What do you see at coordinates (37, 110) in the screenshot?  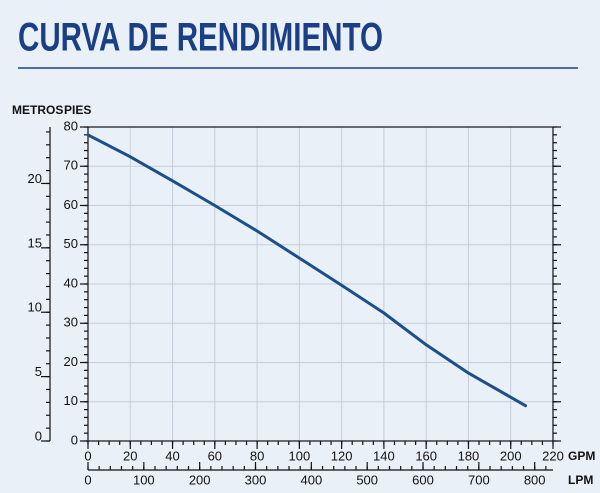 I see `y2-axis-label: METROS` at bounding box center [37, 110].